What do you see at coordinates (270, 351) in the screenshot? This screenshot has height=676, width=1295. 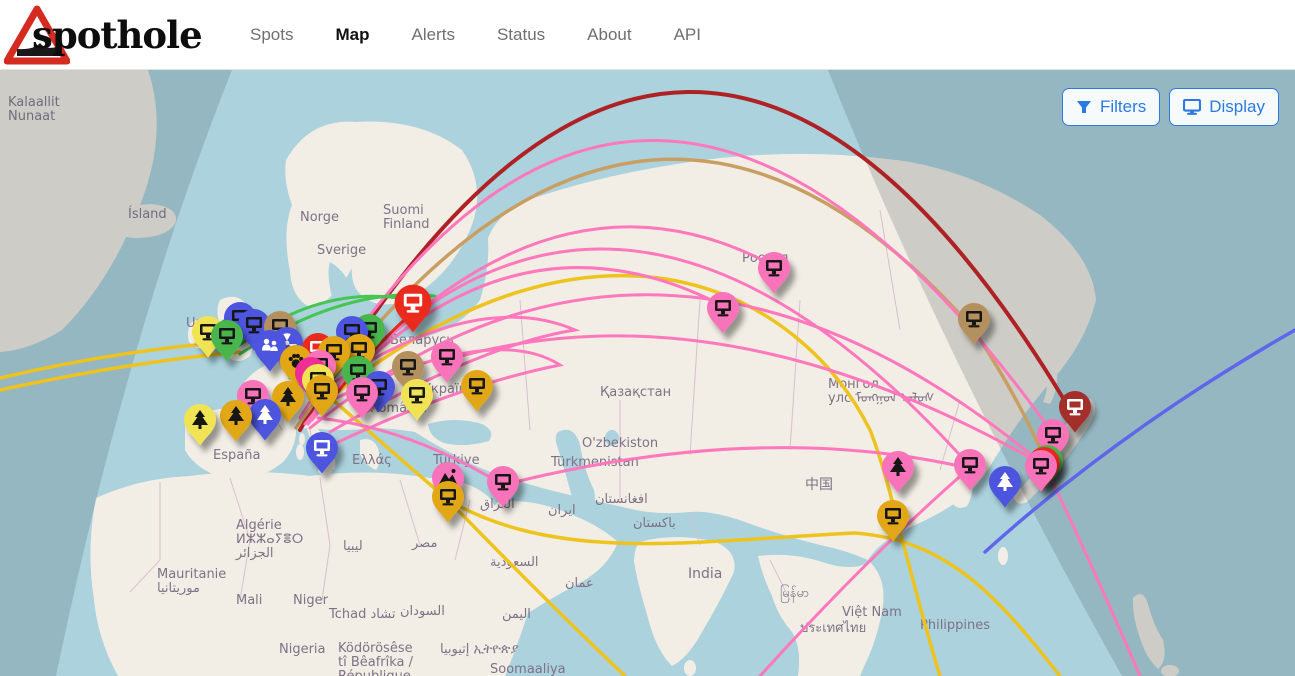 I see `map-pin-people` at bounding box center [270, 351].